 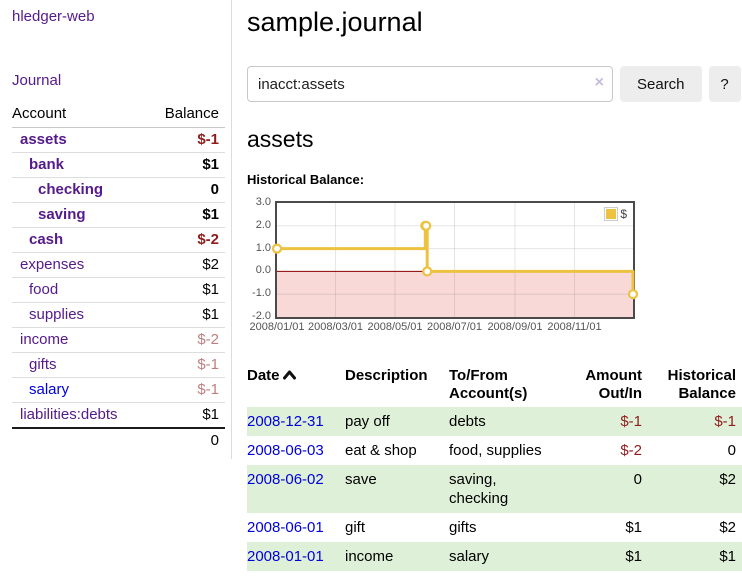 What do you see at coordinates (118, 165) in the screenshot?
I see `account-row: bank $1` at bounding box center [118, 165].